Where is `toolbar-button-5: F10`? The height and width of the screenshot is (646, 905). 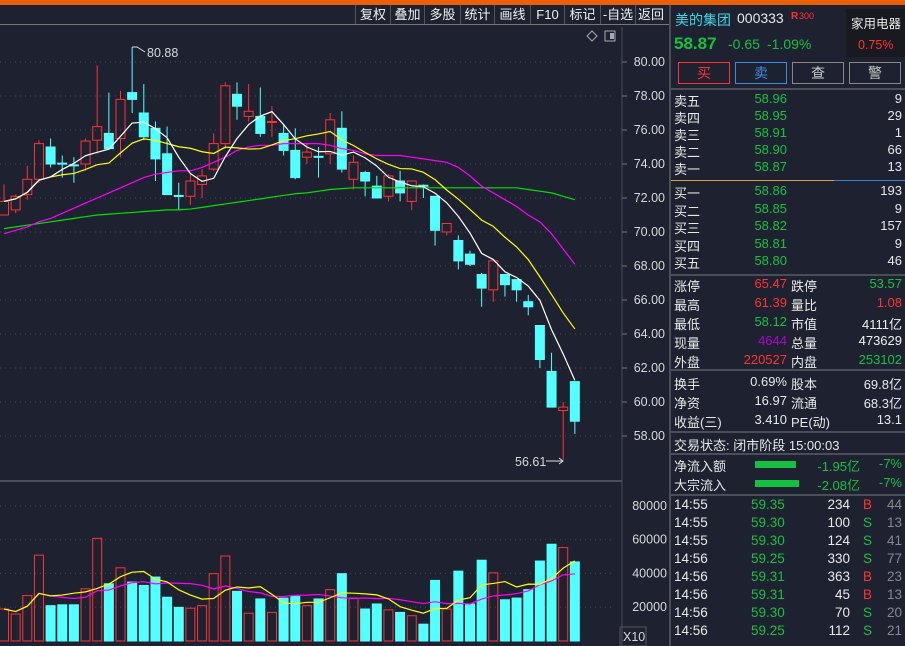
toolbar-button-5: F10 is located at coordinates (547, 14).